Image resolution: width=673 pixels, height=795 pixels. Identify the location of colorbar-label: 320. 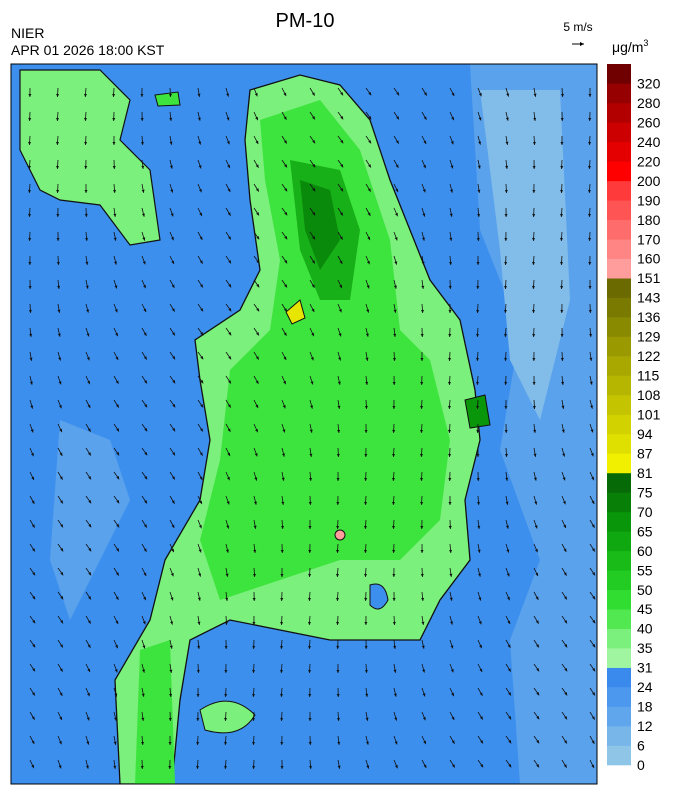
(649, 83).